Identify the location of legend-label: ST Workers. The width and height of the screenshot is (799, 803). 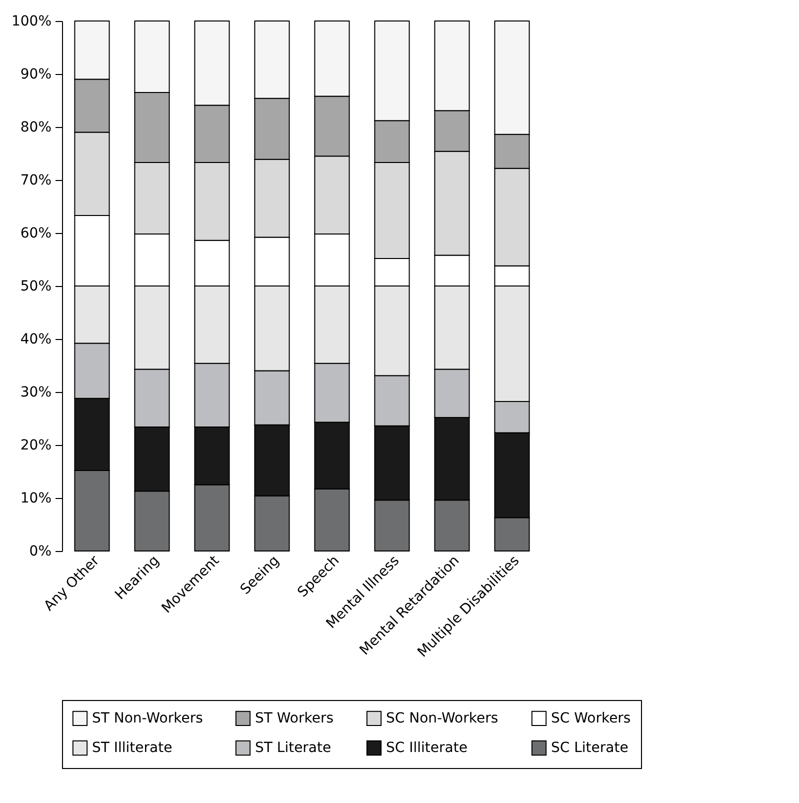
(294, 718).